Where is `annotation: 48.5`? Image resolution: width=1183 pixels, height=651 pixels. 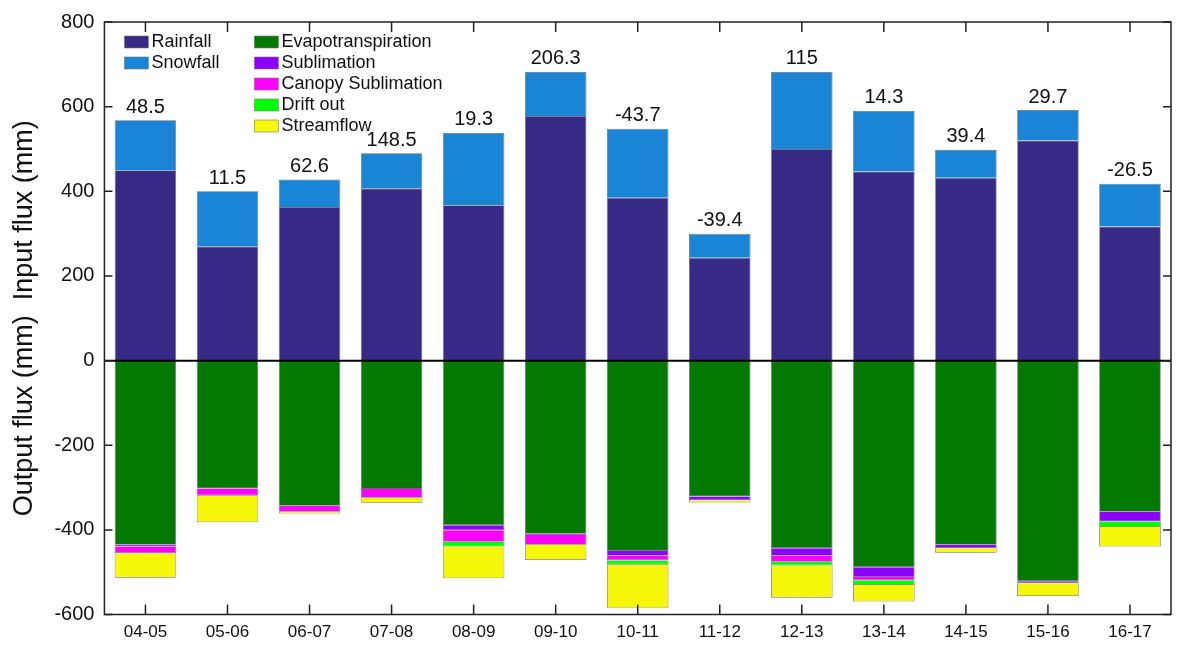
annotation: 48.5 is located at coordinates (145, 105).